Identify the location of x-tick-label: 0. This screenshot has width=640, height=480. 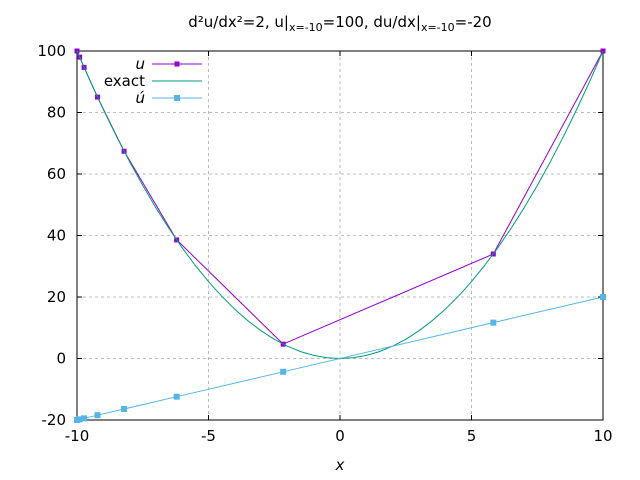
(340, 436).